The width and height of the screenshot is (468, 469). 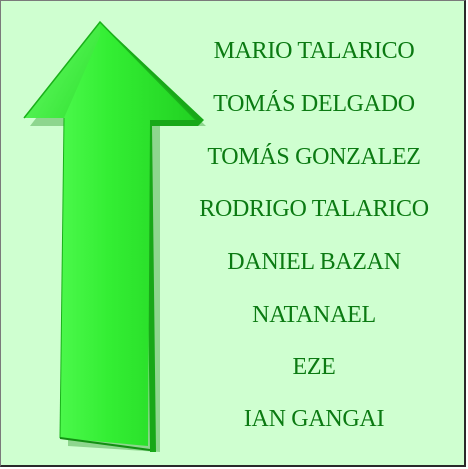 What do you see at coordinates (314, 367) in the screenshot?
I see `list-item: EZE` at bounding box center [314, 367].